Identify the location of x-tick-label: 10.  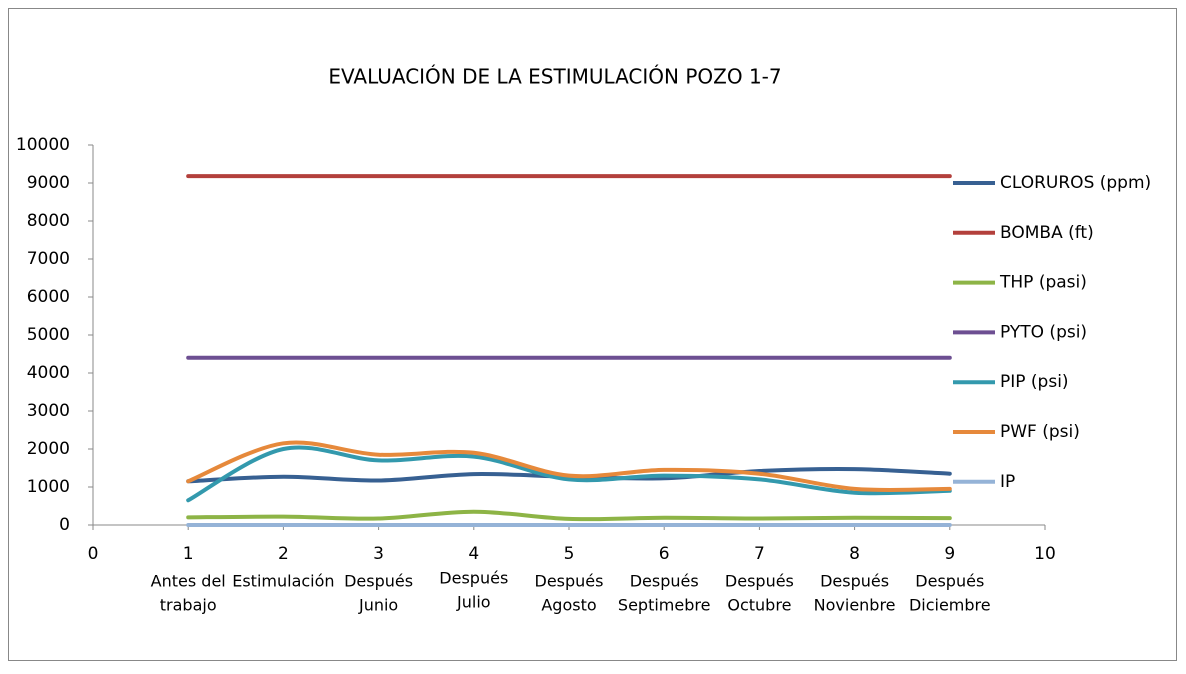
(1045, 554).